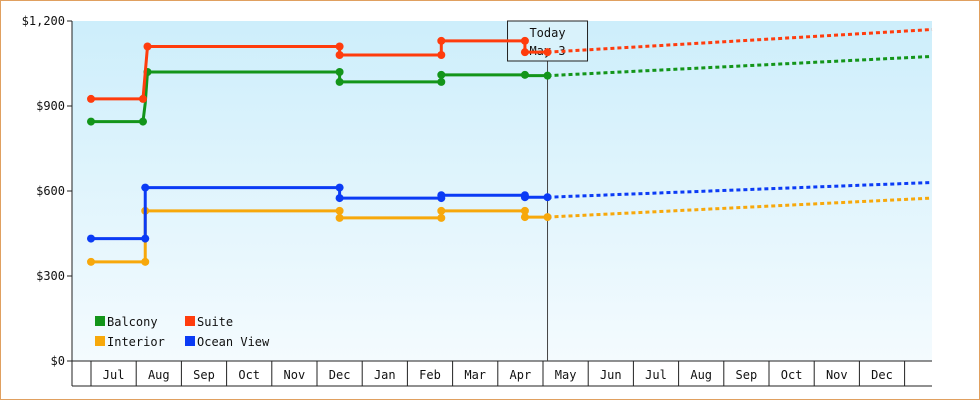  I want to click on x-tick-label: Feb, so click(430, 375).